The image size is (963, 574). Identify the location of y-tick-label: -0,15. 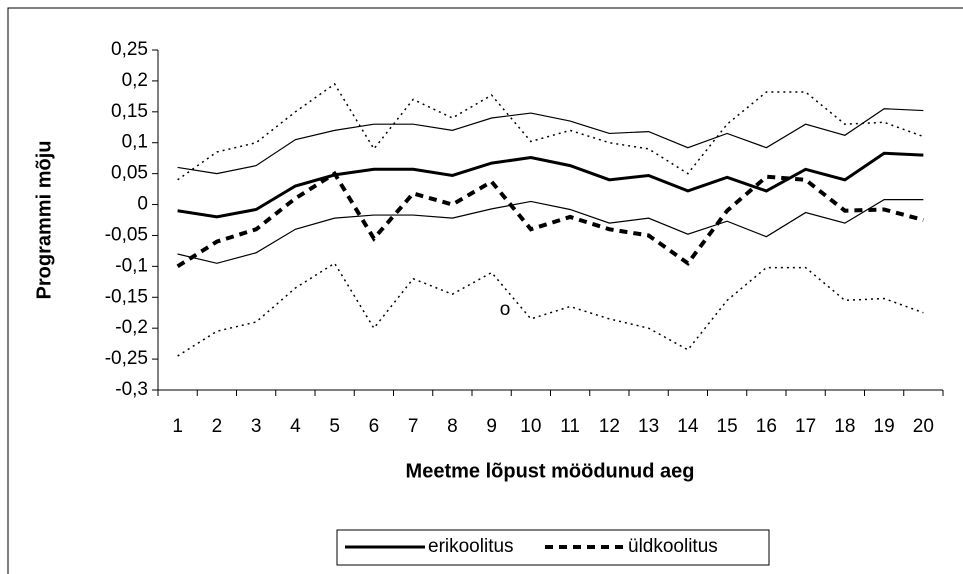
(126, 296).